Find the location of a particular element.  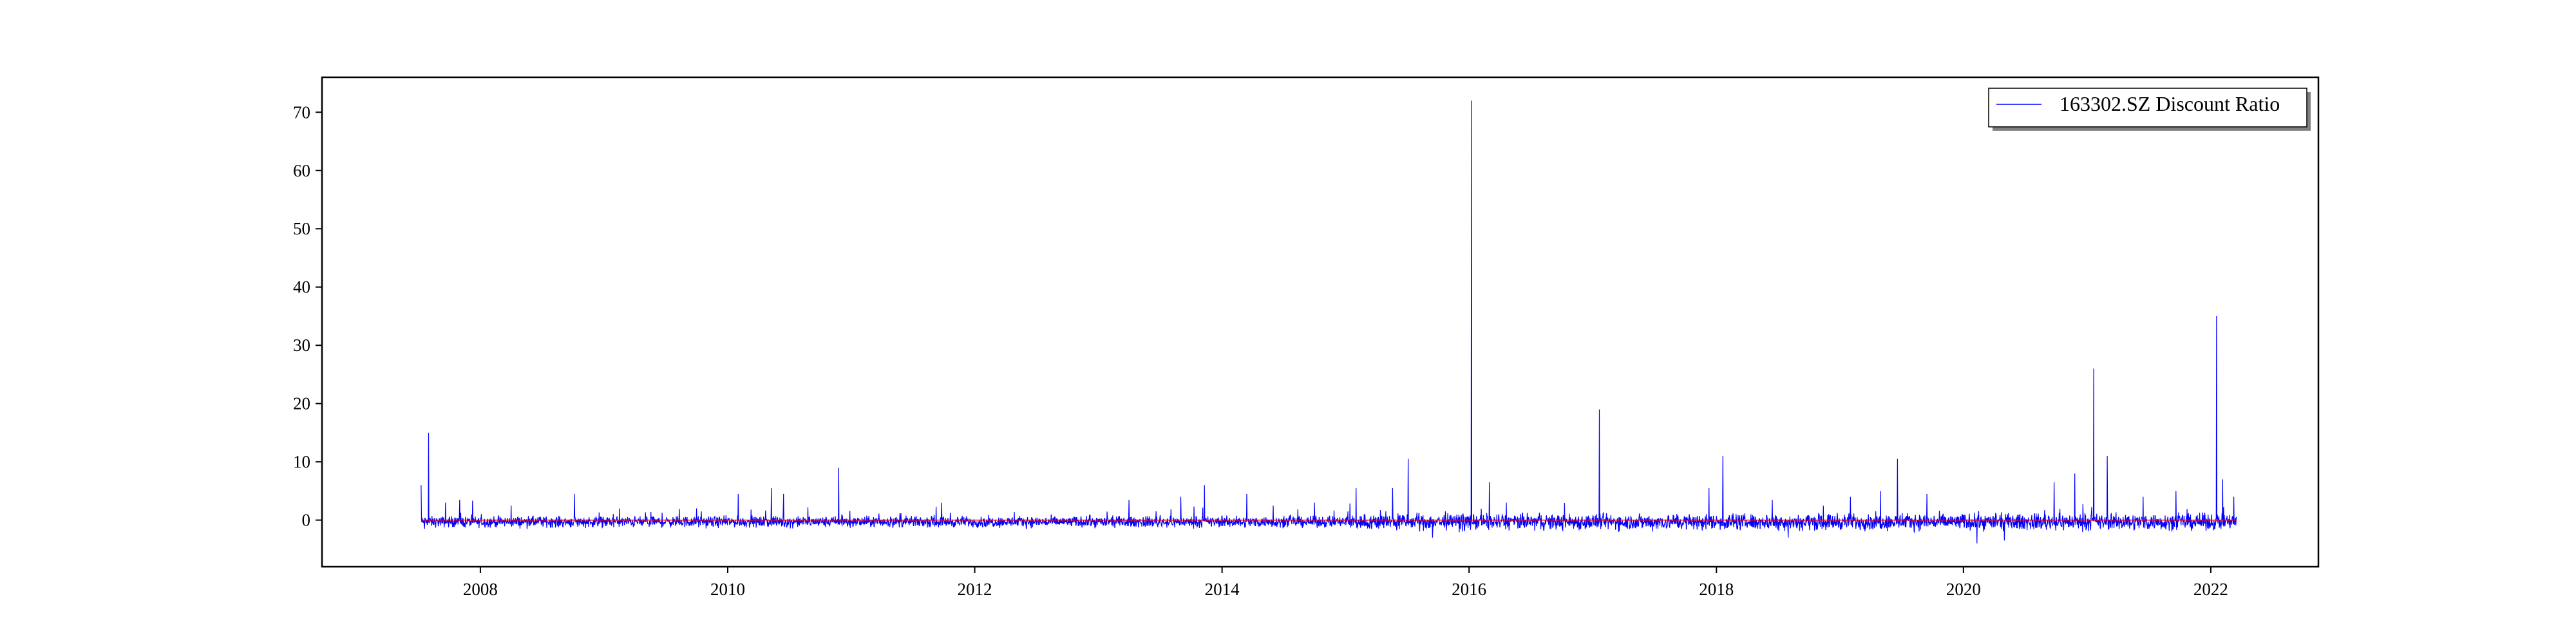

legend-label: 163302.SZ Discount Ratio is located at coordinates (2170, 104).